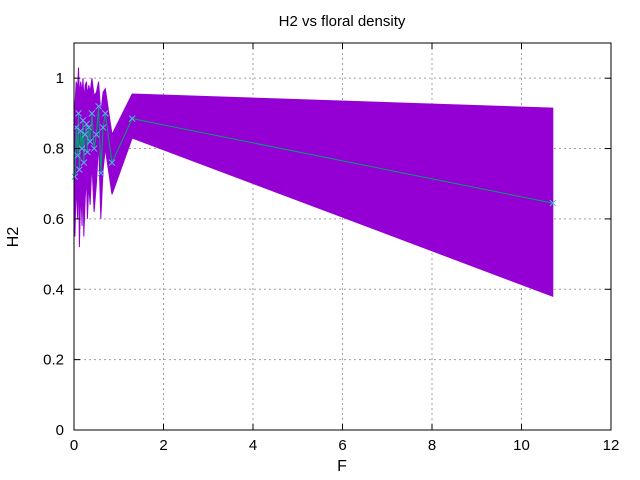 This screenshot has height=480, width=640. What do you see at coordinates (342, 21) in the screenshot?
I see `chart-title: H2 vs floral density` at bounding box center [342, 21].